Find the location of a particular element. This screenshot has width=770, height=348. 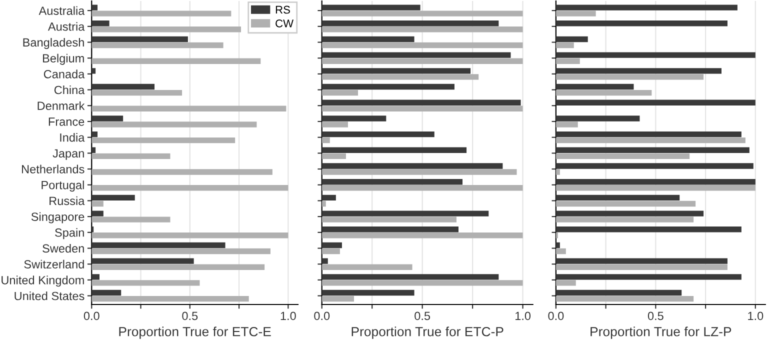

y-tick-label: Switzerland is located at coordinates (54, 264).